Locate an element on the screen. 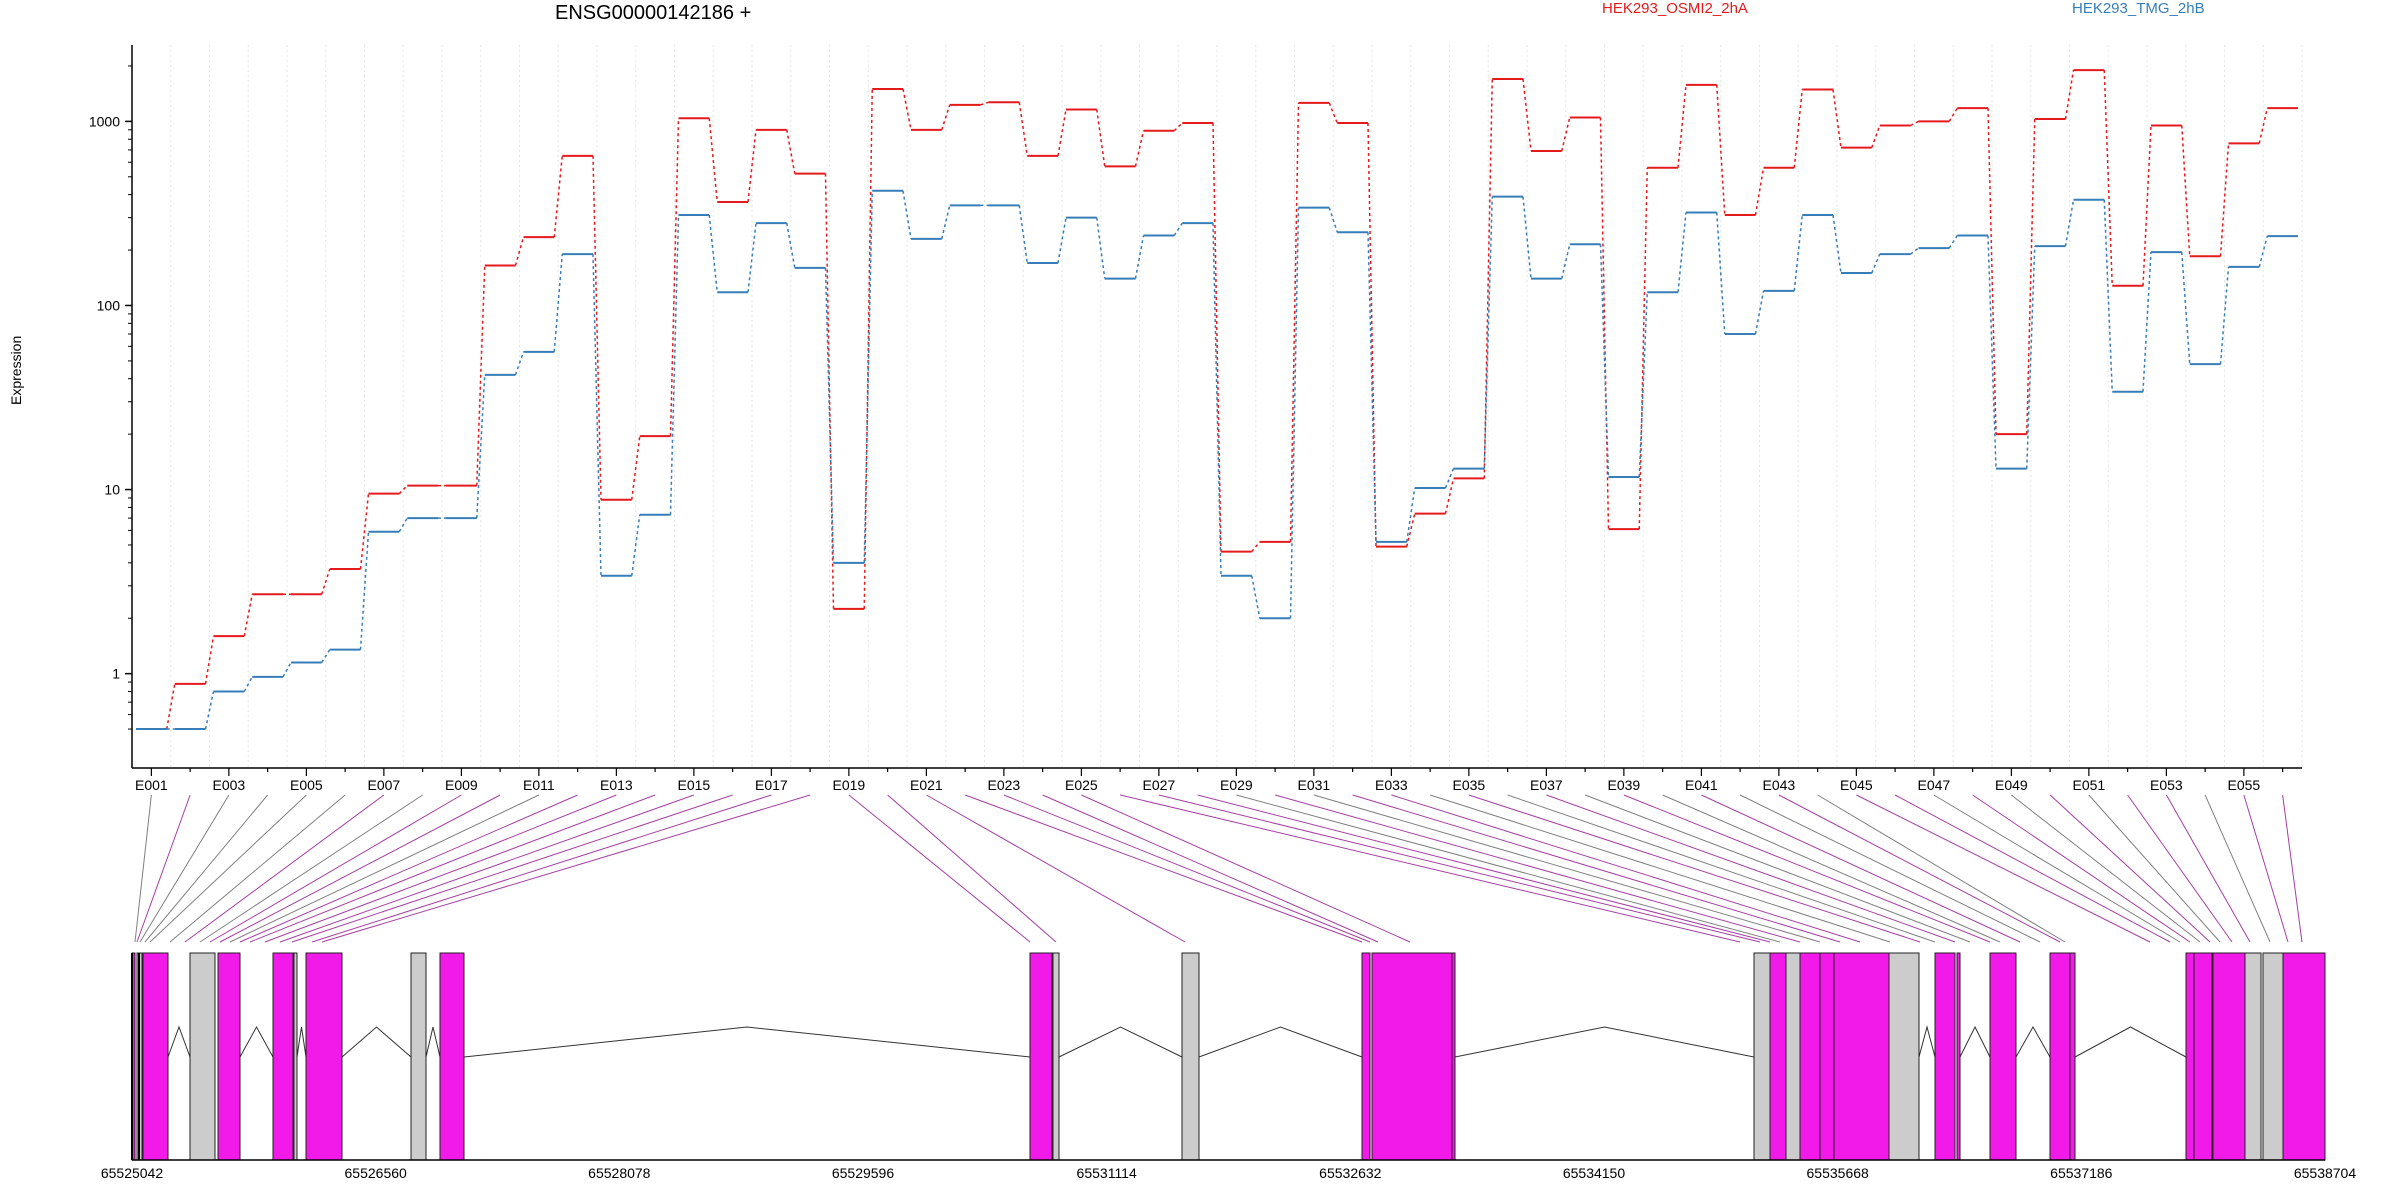  x-tick-label: E041 is located at coordinates (1701, 785).